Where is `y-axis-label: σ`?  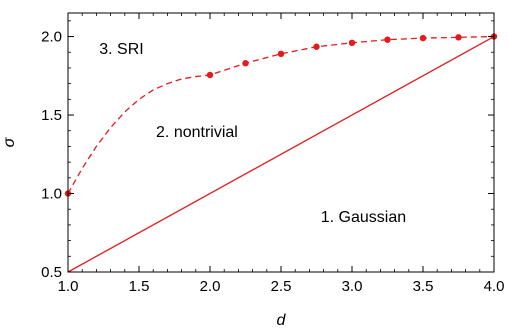 y-axis-label: σ is located at coordinates (9, 141).